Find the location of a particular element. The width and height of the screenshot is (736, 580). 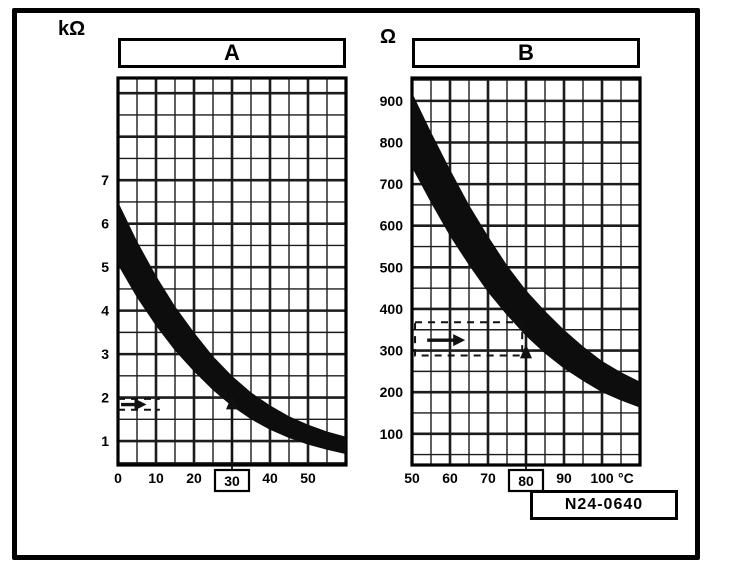

svg-text: 700 is located at coordinates (392, 184).